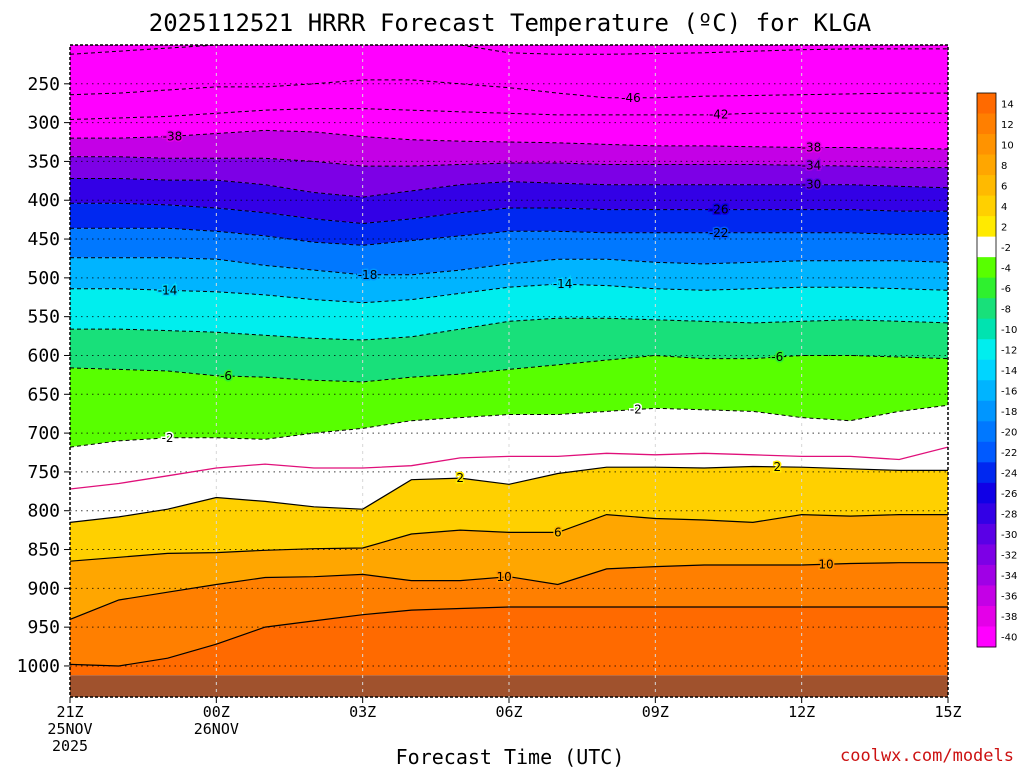 The width and height of the screenshot is (1024, 768). I want to click on y-tick-label: 650, so click(43, 394).